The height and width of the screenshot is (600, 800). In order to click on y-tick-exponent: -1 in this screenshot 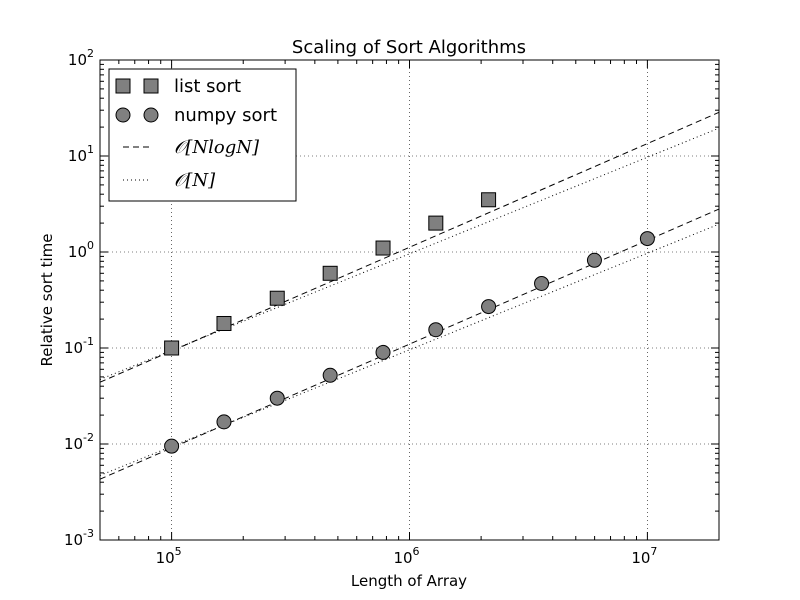, I will do `click(88, 341)`.